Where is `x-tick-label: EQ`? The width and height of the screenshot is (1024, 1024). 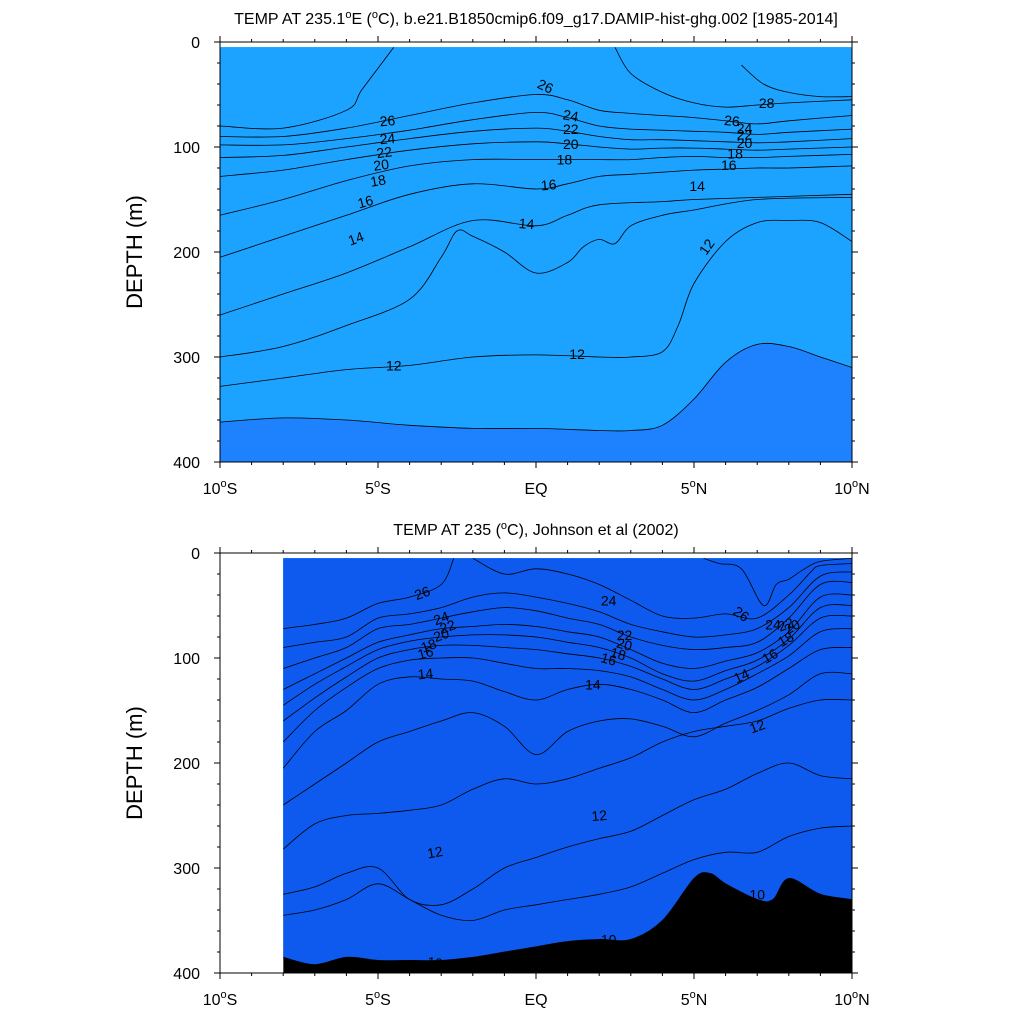 x-tick-label: EQ is located at coordinates (535, 1000).